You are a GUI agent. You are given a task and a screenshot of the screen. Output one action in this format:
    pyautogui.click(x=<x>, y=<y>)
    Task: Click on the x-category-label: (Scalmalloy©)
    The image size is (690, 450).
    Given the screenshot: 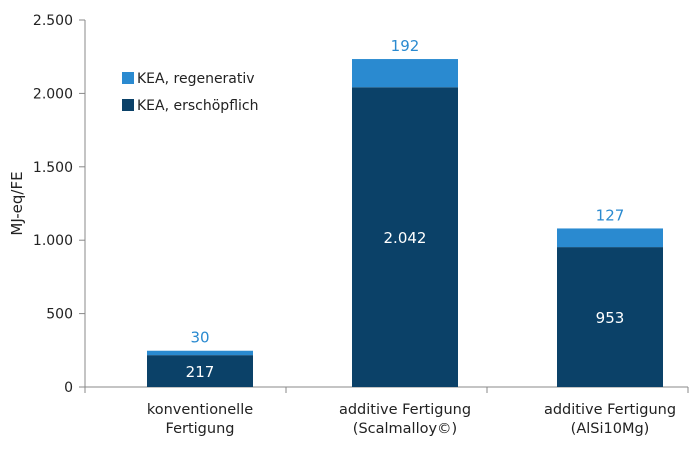 What is the action you would take?
    pyautogui.click(x=405, y=429)
    